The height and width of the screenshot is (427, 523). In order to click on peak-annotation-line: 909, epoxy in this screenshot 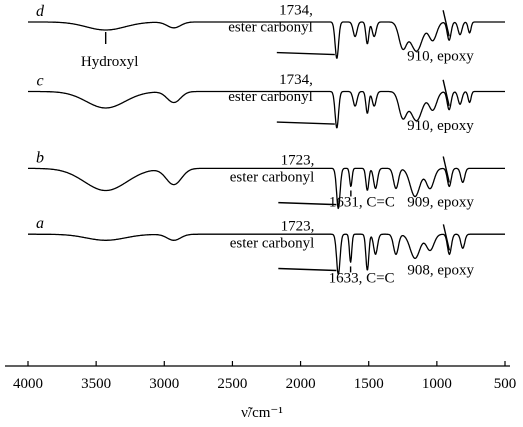, I will do `click(440, 202)`.